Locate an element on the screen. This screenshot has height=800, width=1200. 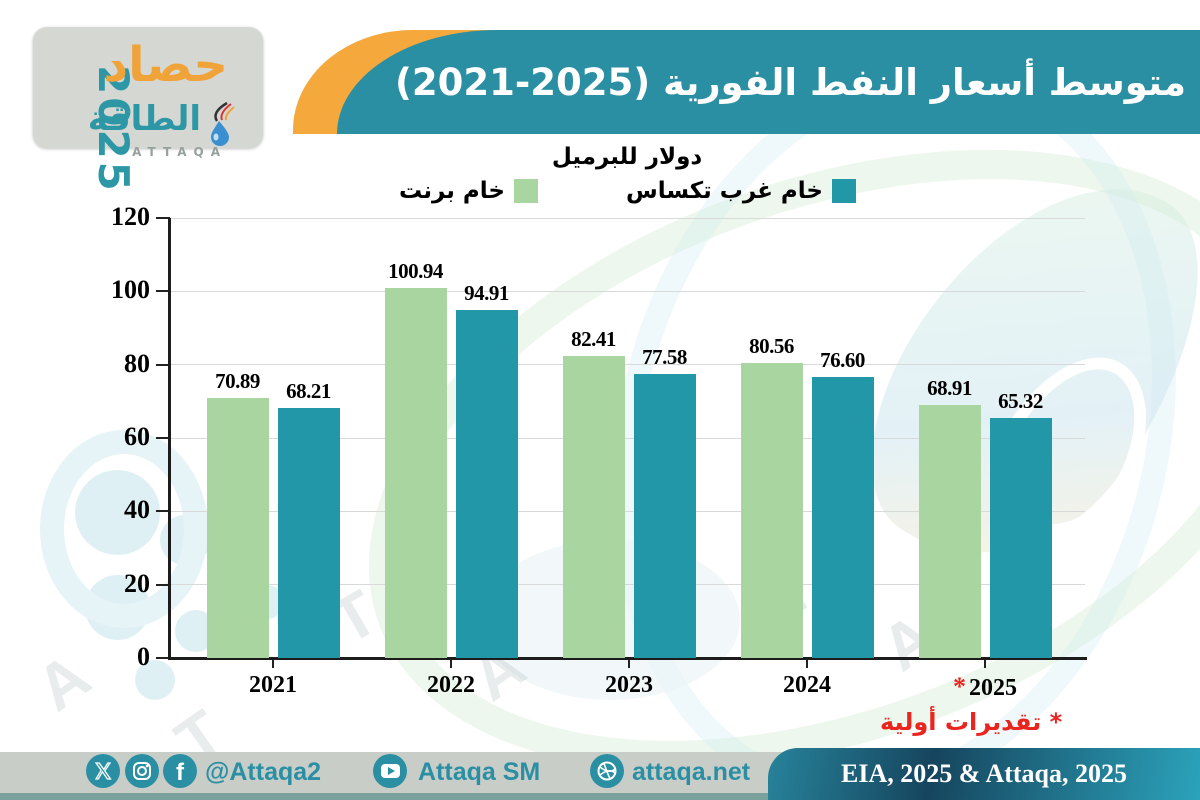
bar-brent-2025 is located at coordinates (949, 531).